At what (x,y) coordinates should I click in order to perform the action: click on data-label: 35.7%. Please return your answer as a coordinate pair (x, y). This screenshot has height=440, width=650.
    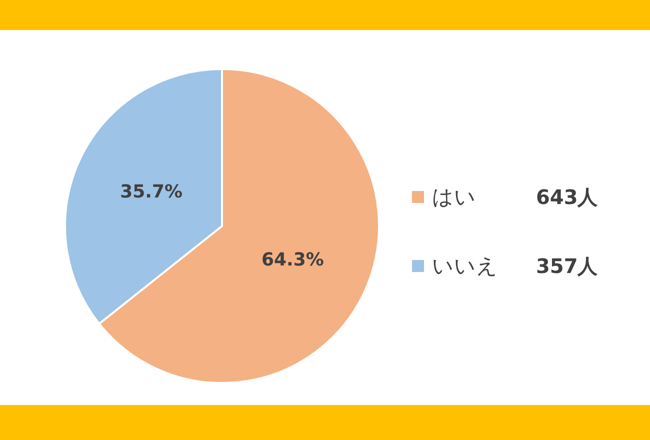
    Looking at the image, I should click on (151, 191).